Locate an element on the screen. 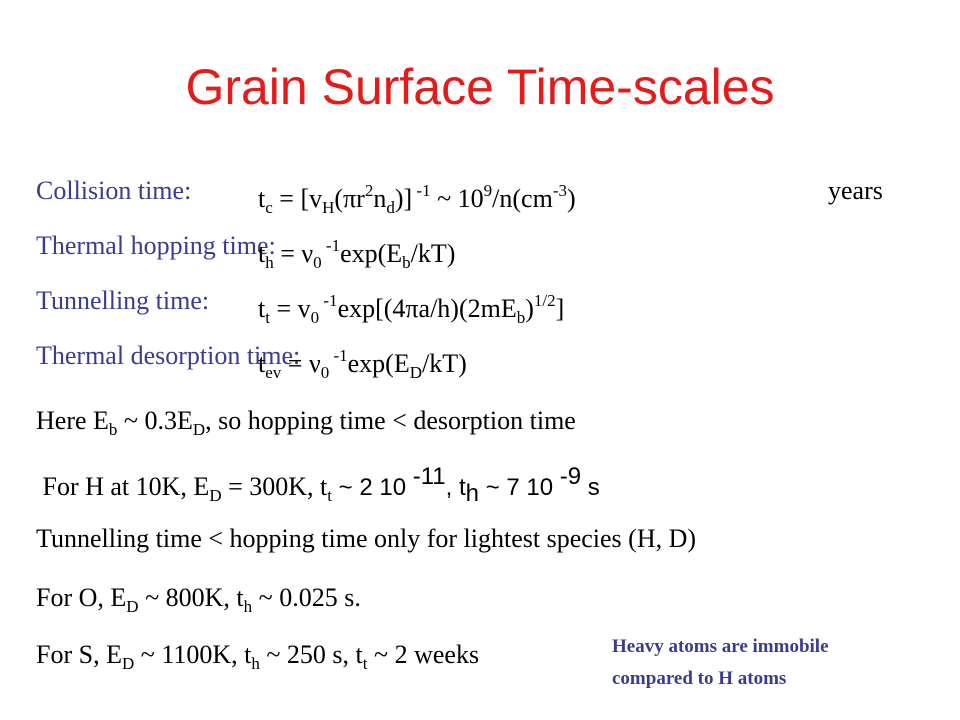 The width and height of the screenshot is (960, 720). unit: years is located at coordinates (855, 190).